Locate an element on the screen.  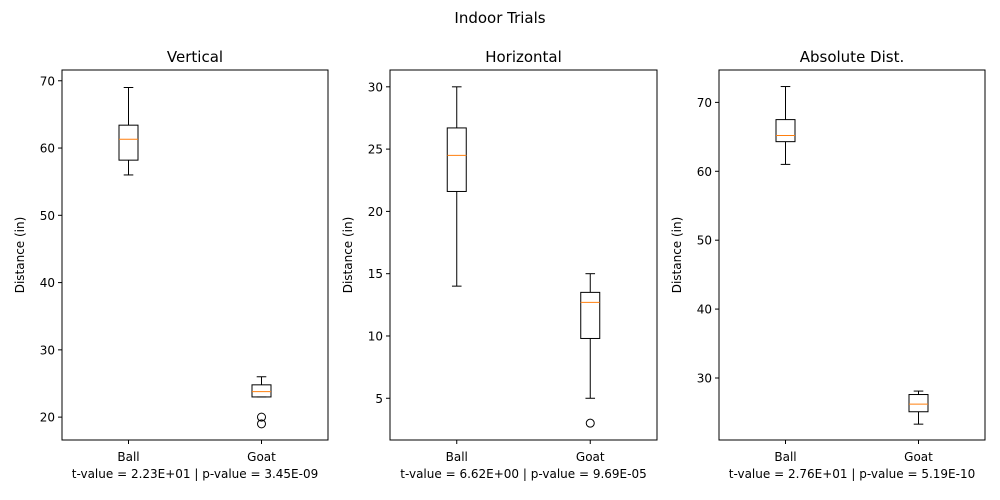
panel-title: Horizontal is located at coordinates (523, 57).